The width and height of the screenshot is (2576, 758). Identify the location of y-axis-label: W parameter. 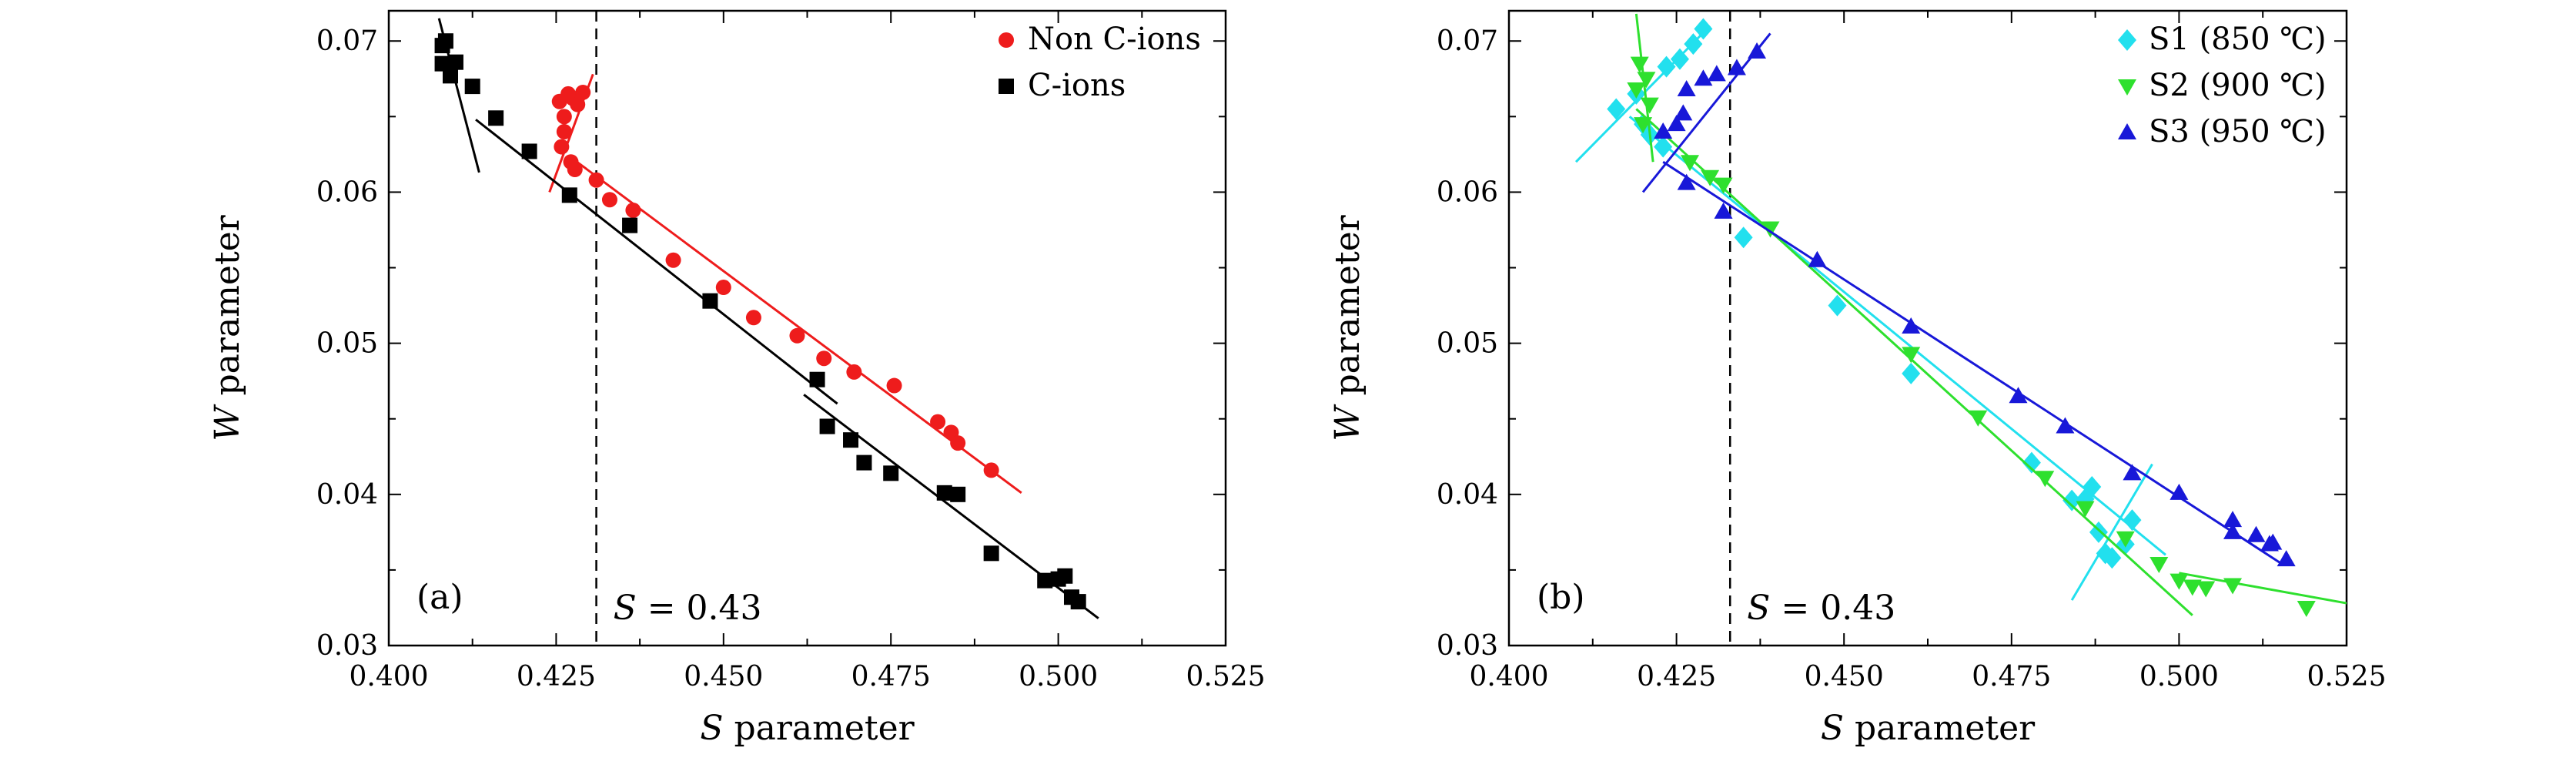
(228, 328).